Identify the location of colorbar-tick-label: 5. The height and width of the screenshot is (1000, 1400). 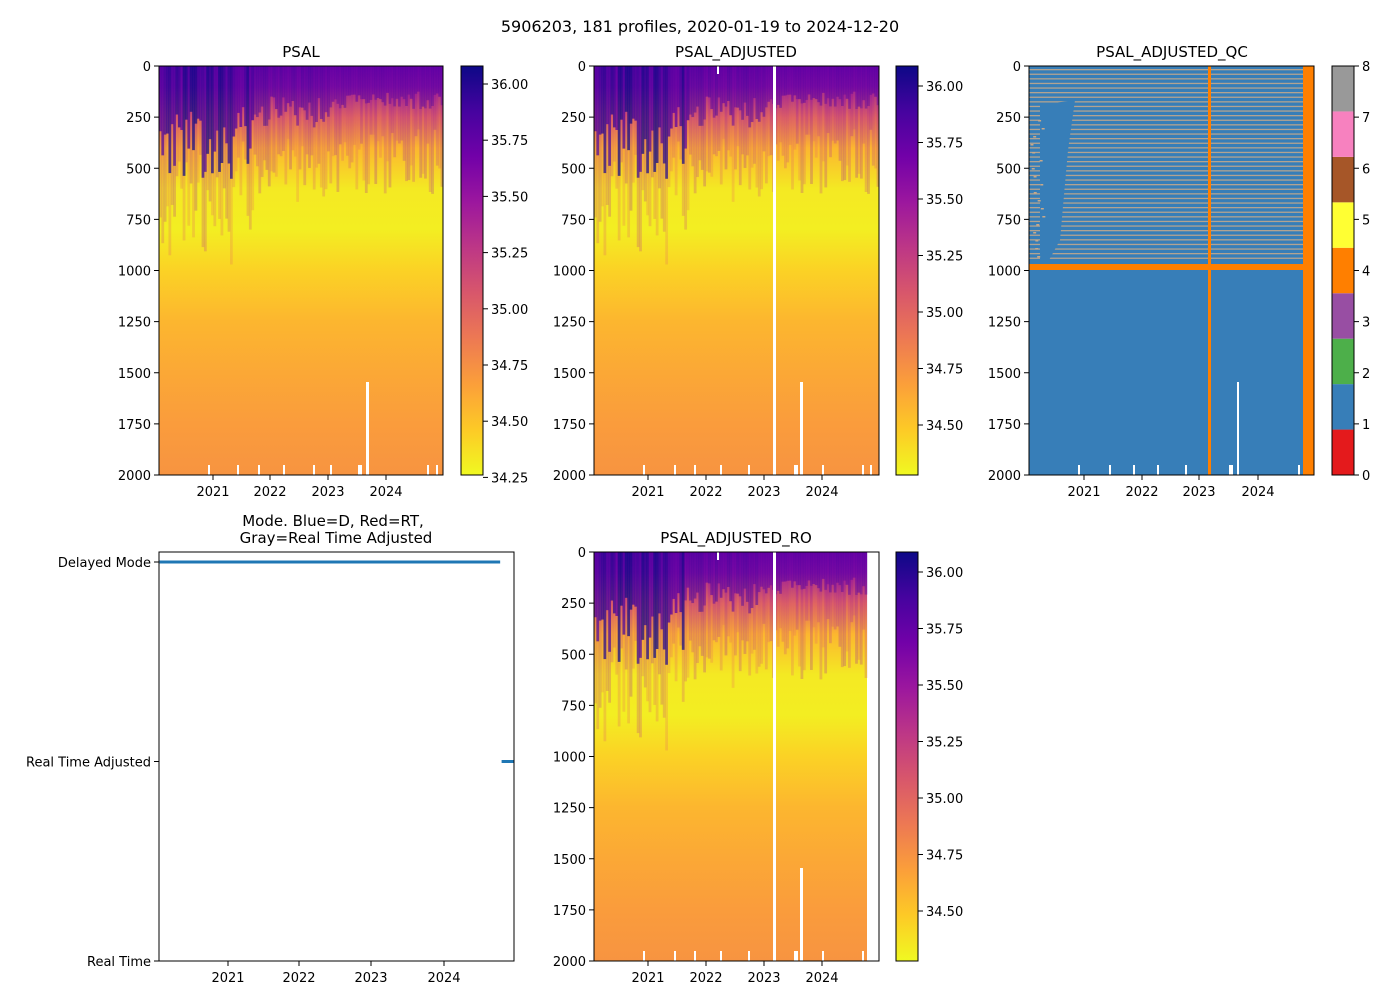
(1366, 220).